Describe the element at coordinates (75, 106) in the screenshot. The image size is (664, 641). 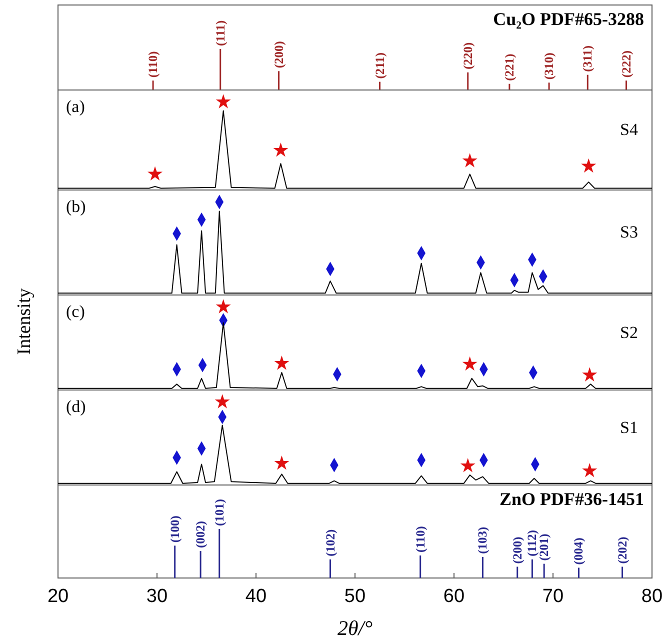
I see `chart-title: (a)` at that location.